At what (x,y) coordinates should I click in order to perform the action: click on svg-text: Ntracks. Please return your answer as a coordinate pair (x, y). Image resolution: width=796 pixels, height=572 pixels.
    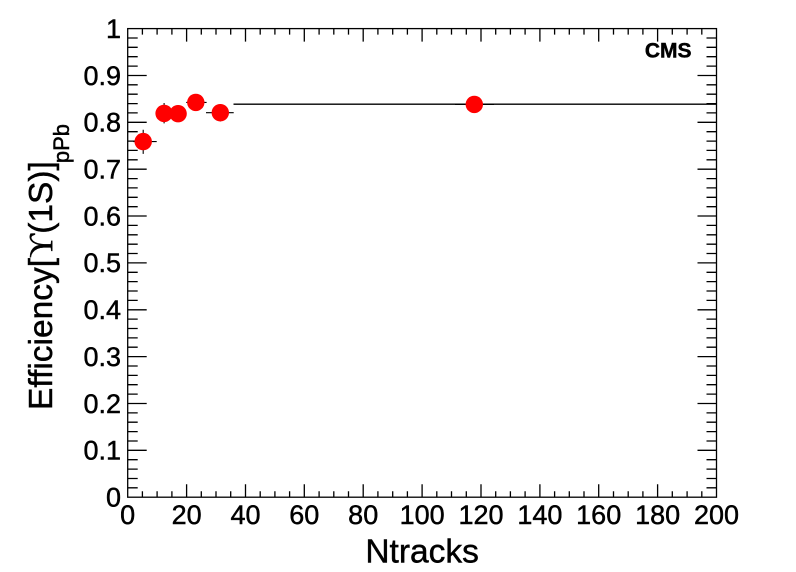
    Looking at the image, I should click on (422, 552).